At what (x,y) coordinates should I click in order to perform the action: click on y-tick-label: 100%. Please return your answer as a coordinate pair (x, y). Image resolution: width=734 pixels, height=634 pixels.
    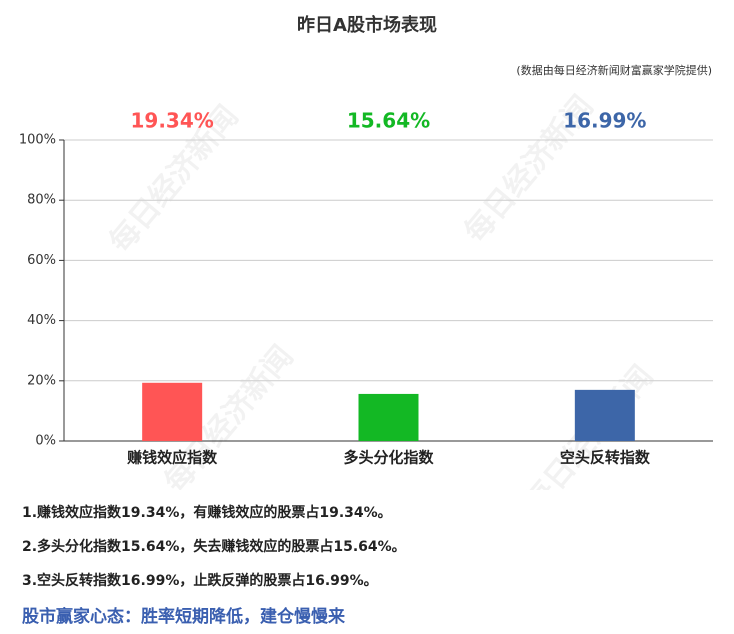
    Looking at the image, I should click on (37, 140).